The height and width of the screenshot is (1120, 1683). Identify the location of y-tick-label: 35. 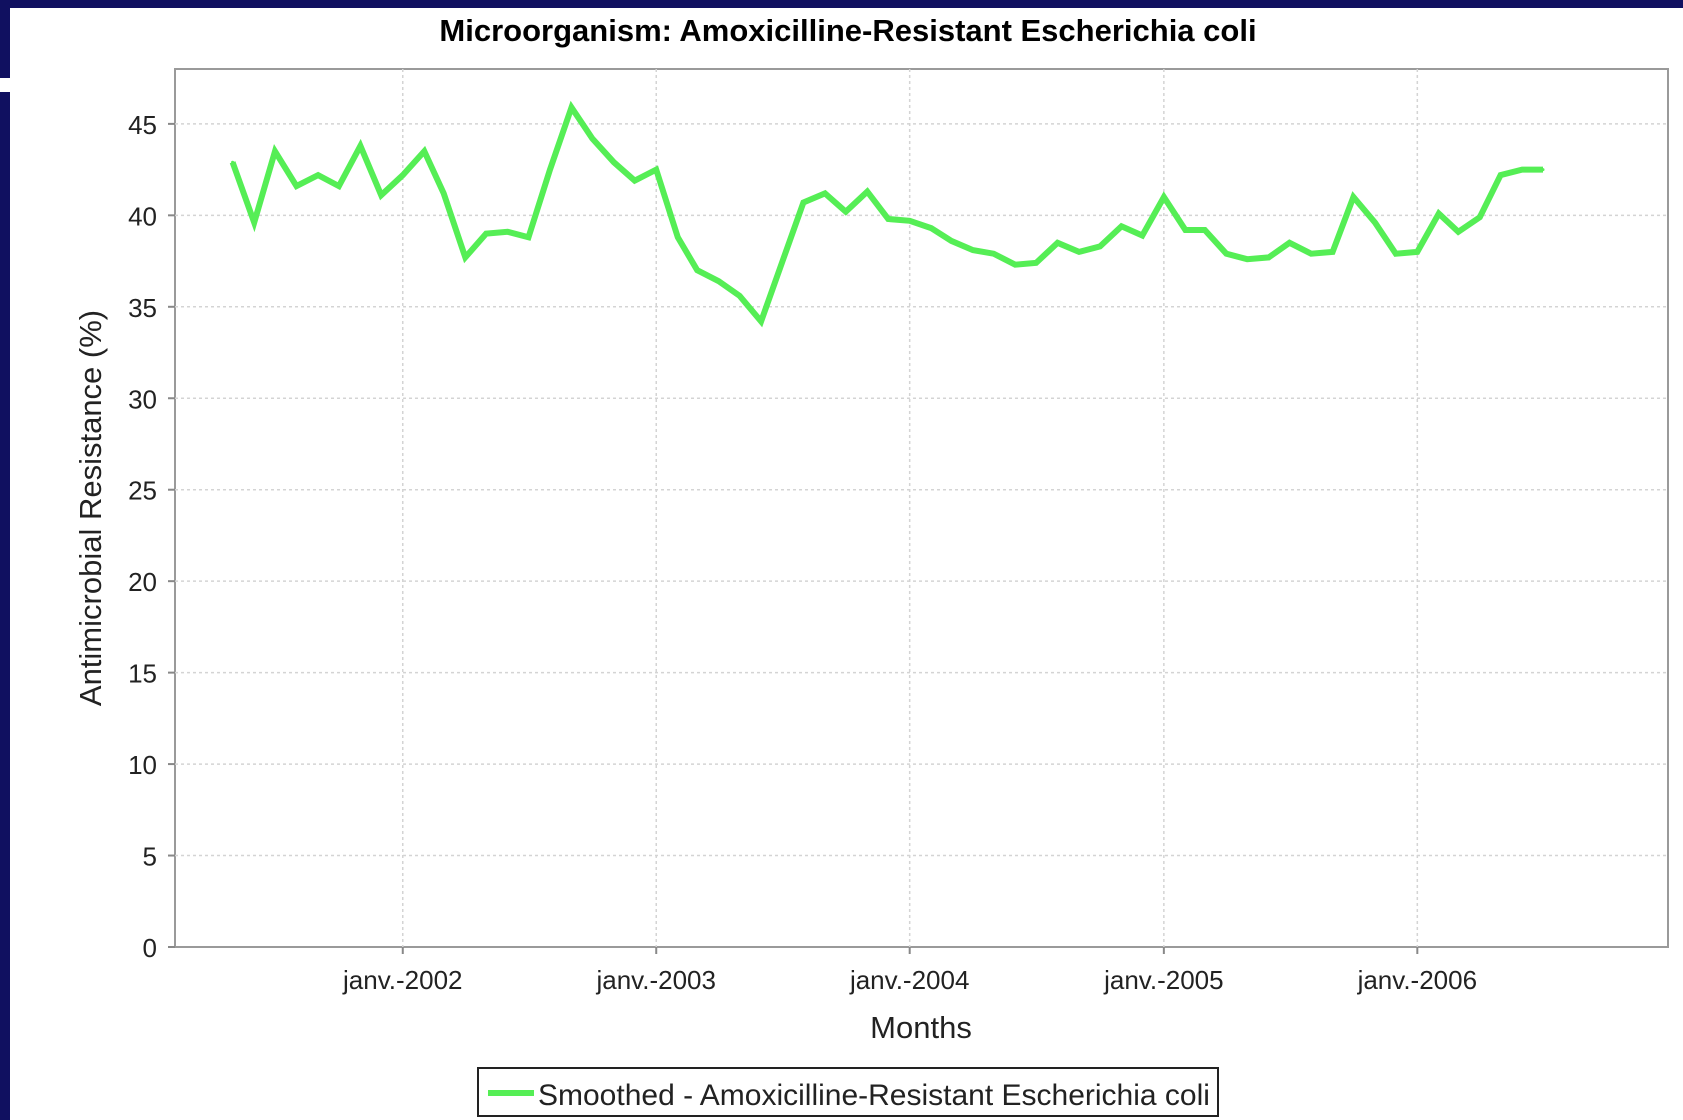
(142, 308).